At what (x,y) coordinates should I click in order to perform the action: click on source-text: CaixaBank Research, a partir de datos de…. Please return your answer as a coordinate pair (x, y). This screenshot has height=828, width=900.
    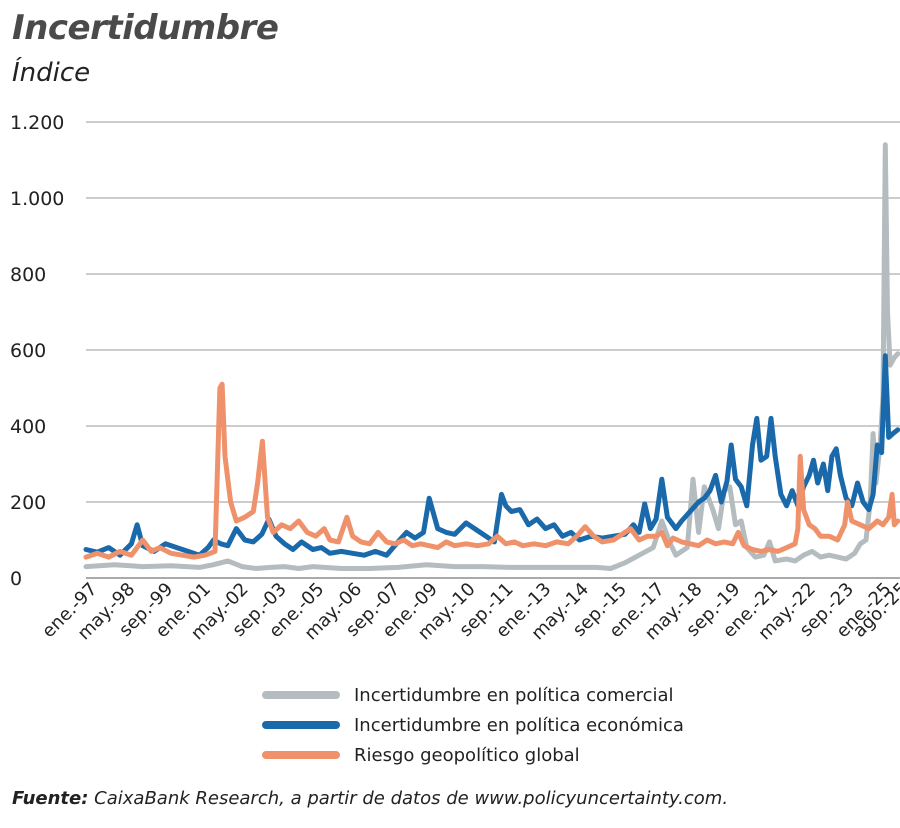
    Looking at the image, I should click on (411, 798).